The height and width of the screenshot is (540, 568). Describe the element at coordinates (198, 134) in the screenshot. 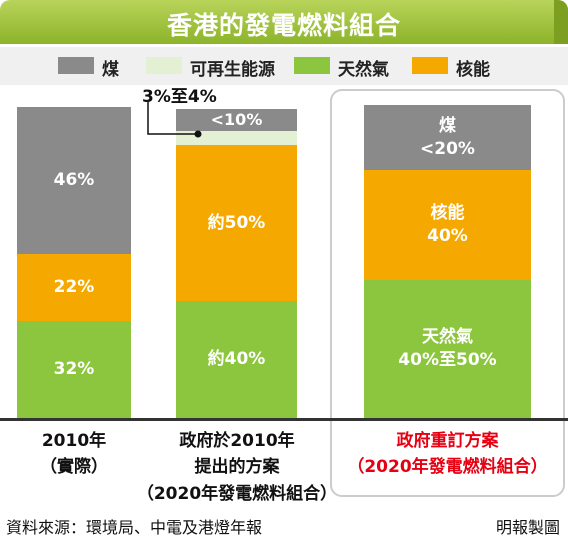

I see `annotation-leader-dot` at that location.